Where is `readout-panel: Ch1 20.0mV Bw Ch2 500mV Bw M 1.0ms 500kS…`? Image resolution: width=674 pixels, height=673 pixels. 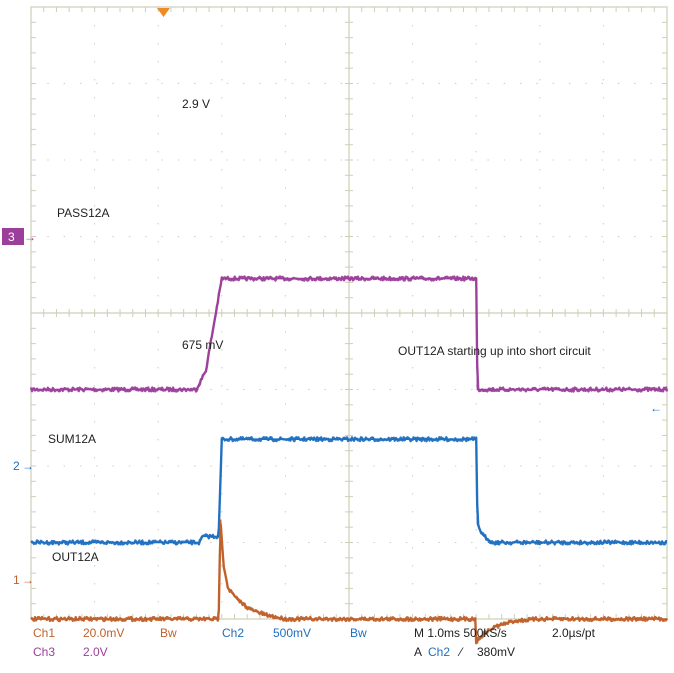 readout-panel: Ch1 20.0mV Bw Ch2 500mV Bw M 1.0ms 500kS… is located at coordinates (314, 642).